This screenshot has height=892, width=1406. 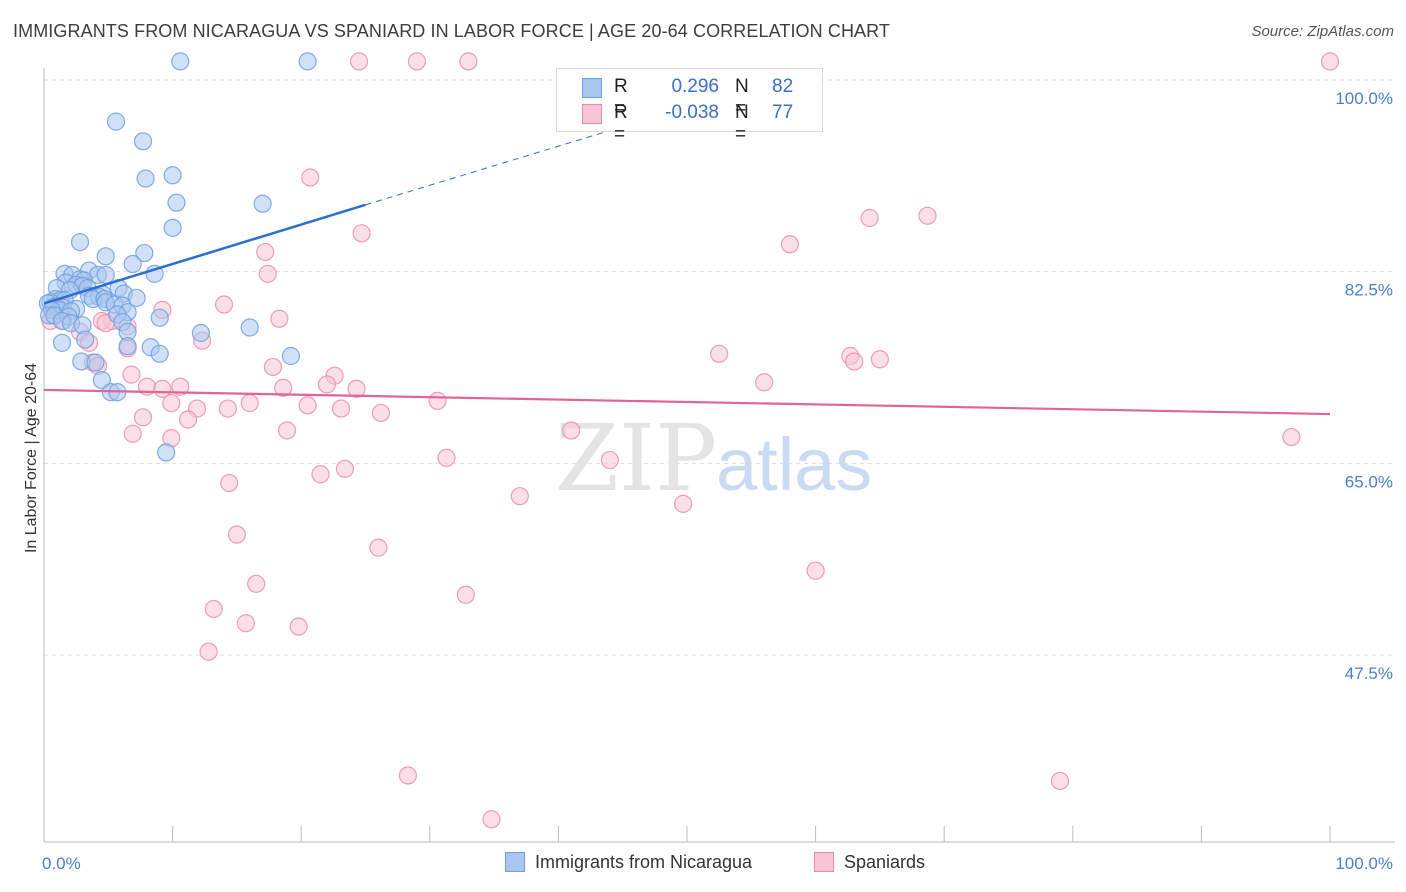 What do you see at coordinates (692, 112) in the screenshot?
I see `legend-r-value: -0.038` at bounding box center [692, 112].